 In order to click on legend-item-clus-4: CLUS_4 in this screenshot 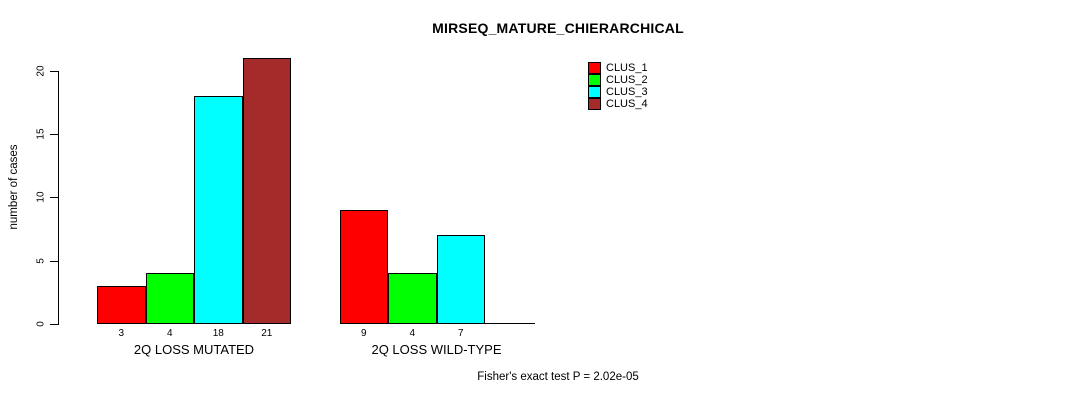, I will do `click(618, 104)`.